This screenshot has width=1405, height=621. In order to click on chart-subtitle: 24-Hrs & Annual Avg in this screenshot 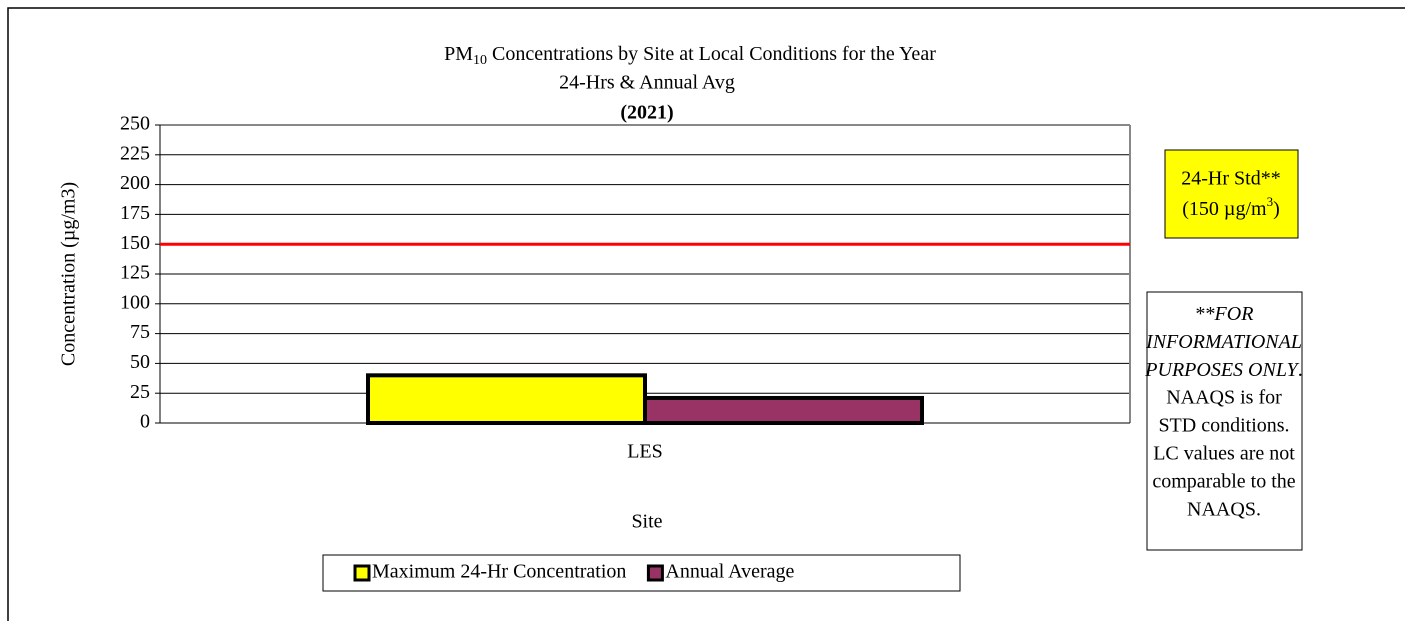, I will do `click(647, 83)`.